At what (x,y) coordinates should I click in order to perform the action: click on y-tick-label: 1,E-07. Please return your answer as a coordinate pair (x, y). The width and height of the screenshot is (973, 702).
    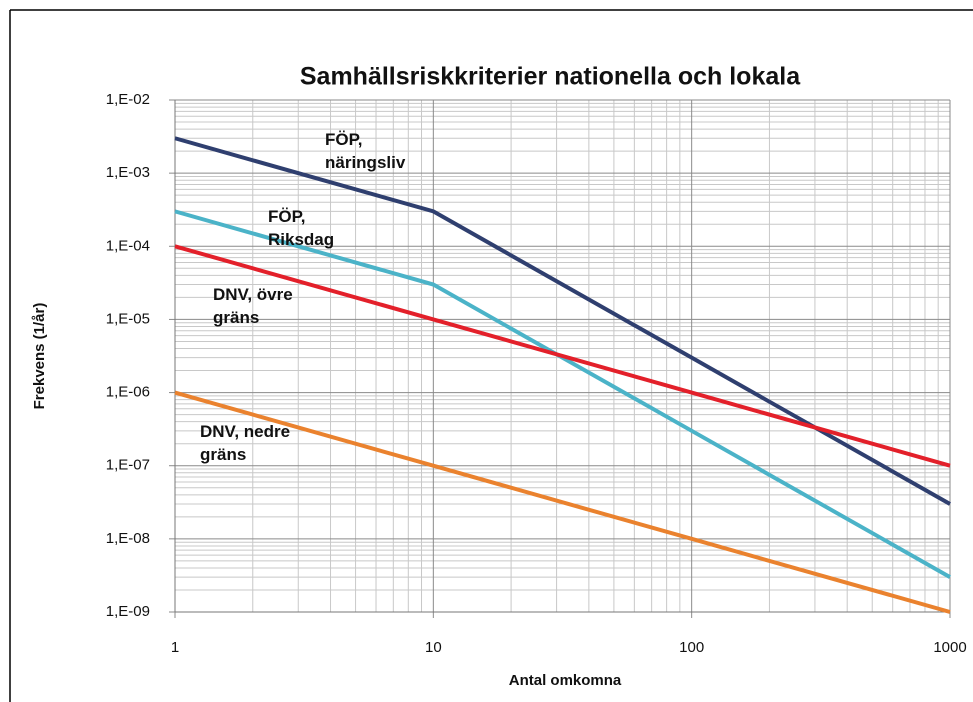
    Looking at the image, I should click on (128, 465).